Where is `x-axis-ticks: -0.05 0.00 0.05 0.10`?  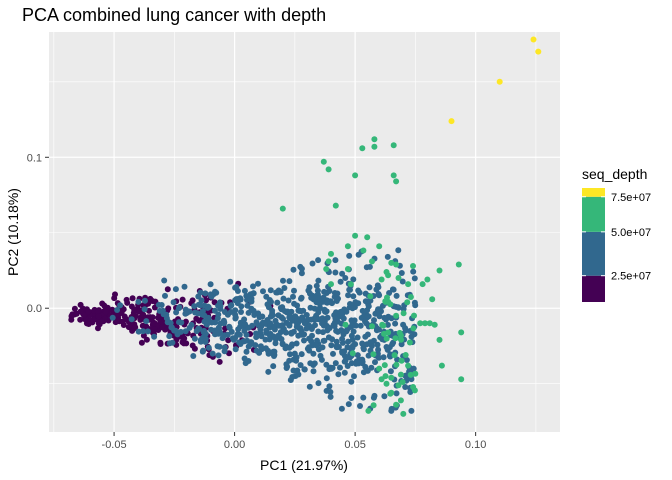
x-axis-ticks: -0.05 0.00 0.05 0.10 is located at coordinates (294, 441).